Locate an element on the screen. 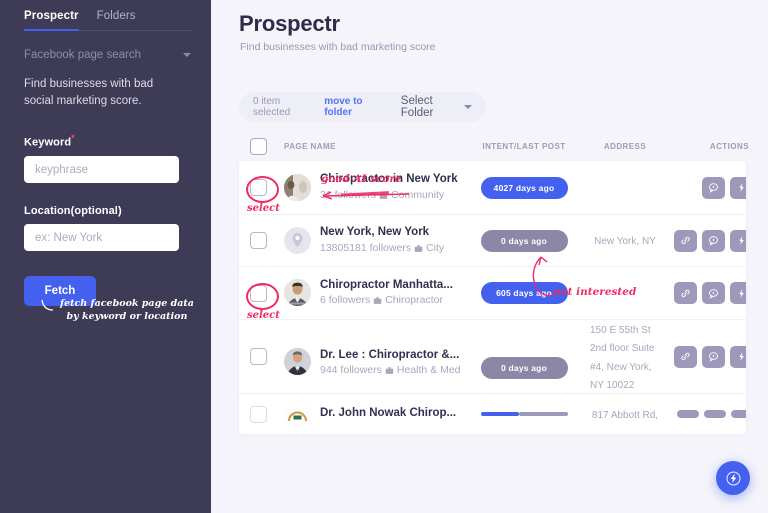 The image size is (768, 513). annotation-line-1: fetch facebook page data is located at coordinates (127, 303).